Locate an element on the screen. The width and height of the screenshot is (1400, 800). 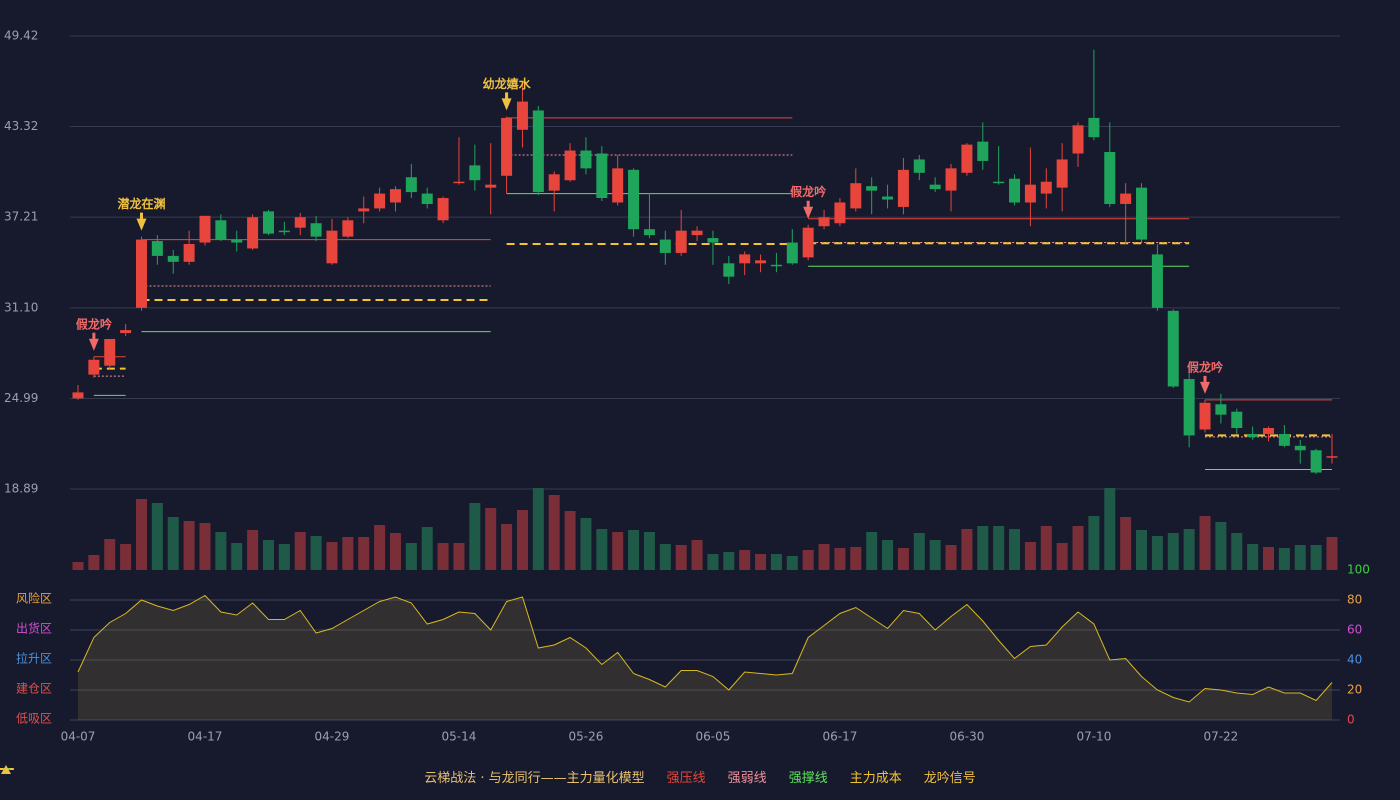
zone-label: 低吸区 is located at coordinates (34, 719).